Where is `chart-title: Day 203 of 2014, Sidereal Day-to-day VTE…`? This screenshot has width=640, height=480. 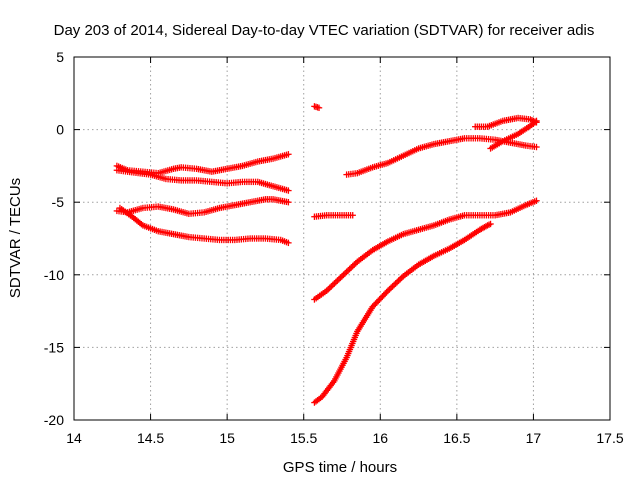
chart-title: Day 203 of 2014, Sidereal Day-to-day VTE… is located at coordinates (324, 30).